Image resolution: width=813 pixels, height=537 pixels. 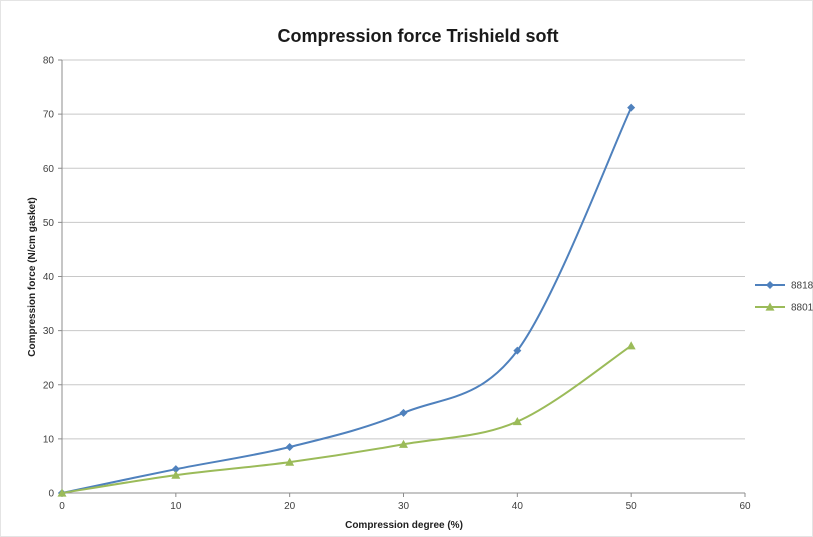 I want to click on chart-title: Compression force Trishield soft, so click(x=417, y=36).